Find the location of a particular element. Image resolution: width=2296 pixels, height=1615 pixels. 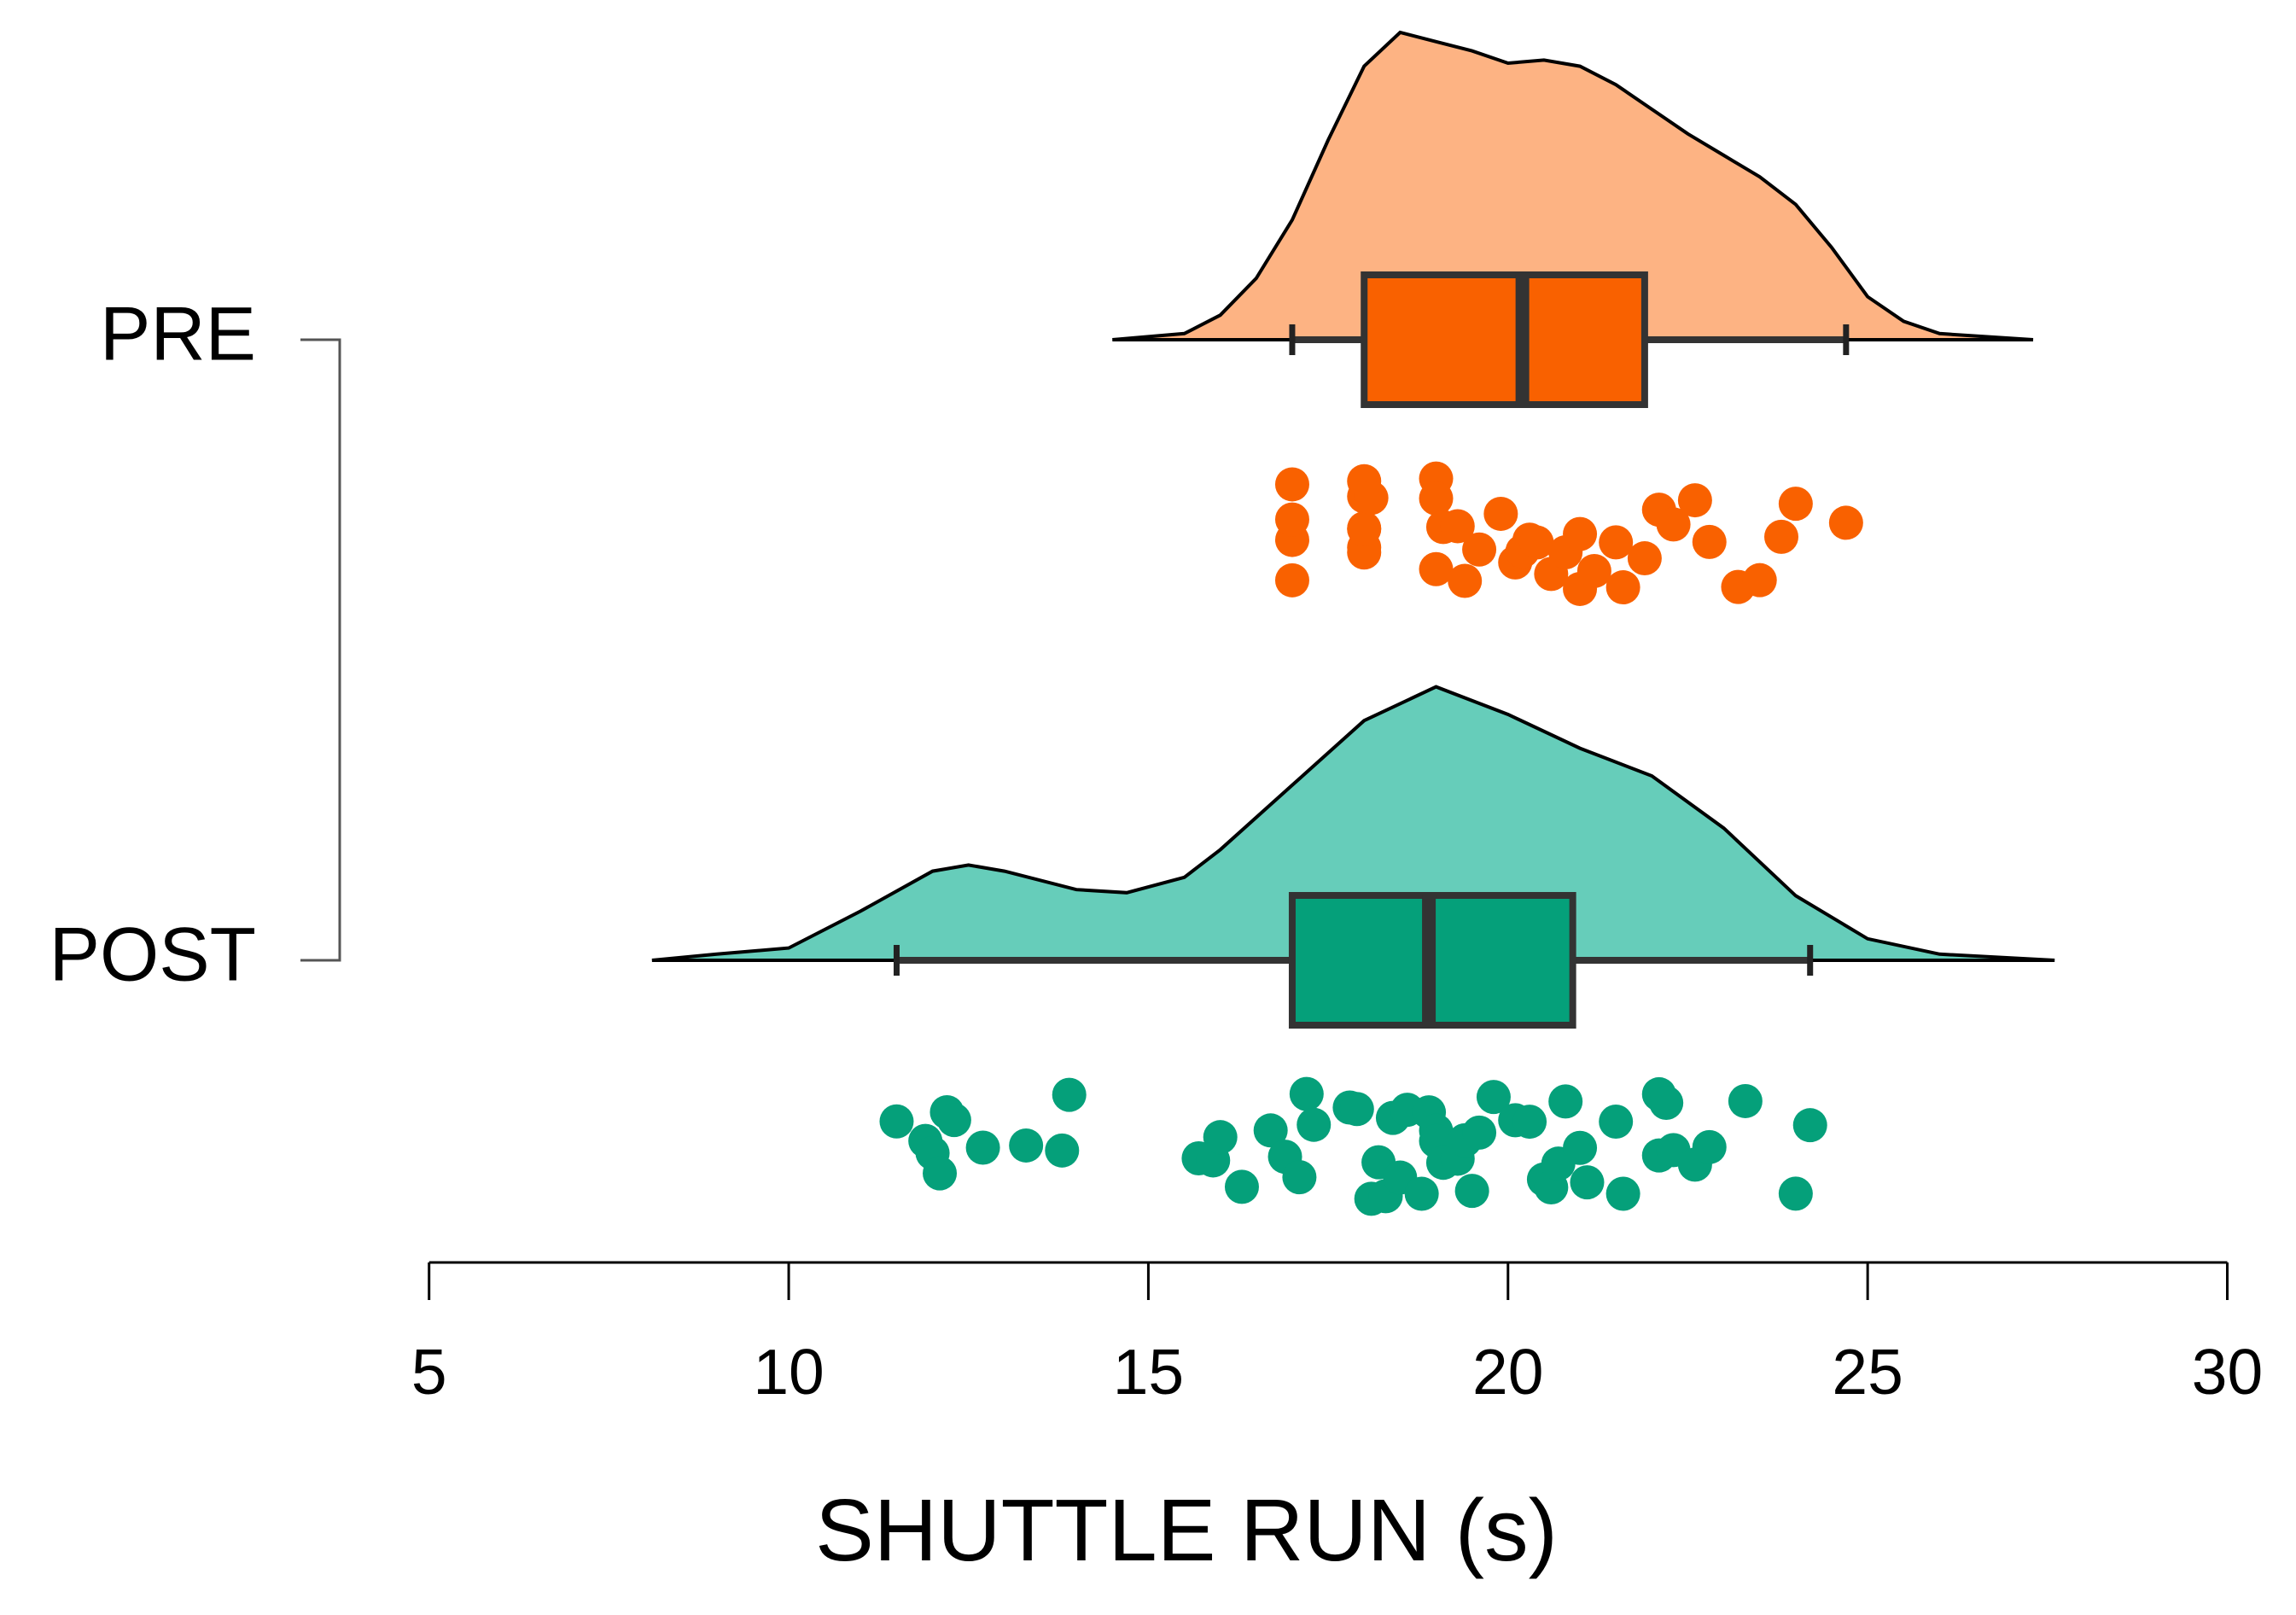

x-tick-label: 15 is located at coordinates (1149, 1372).